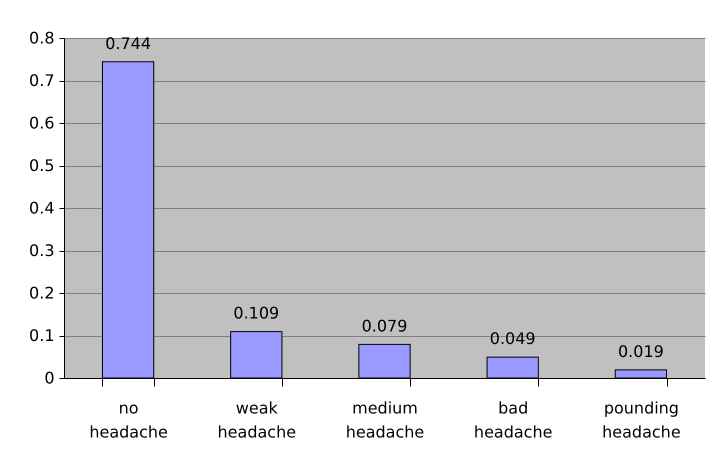  What do you see at coordinates (41, 335) in the screenshot?
I see `y-tick-label: 0.1` at bounding box center [41, 335].